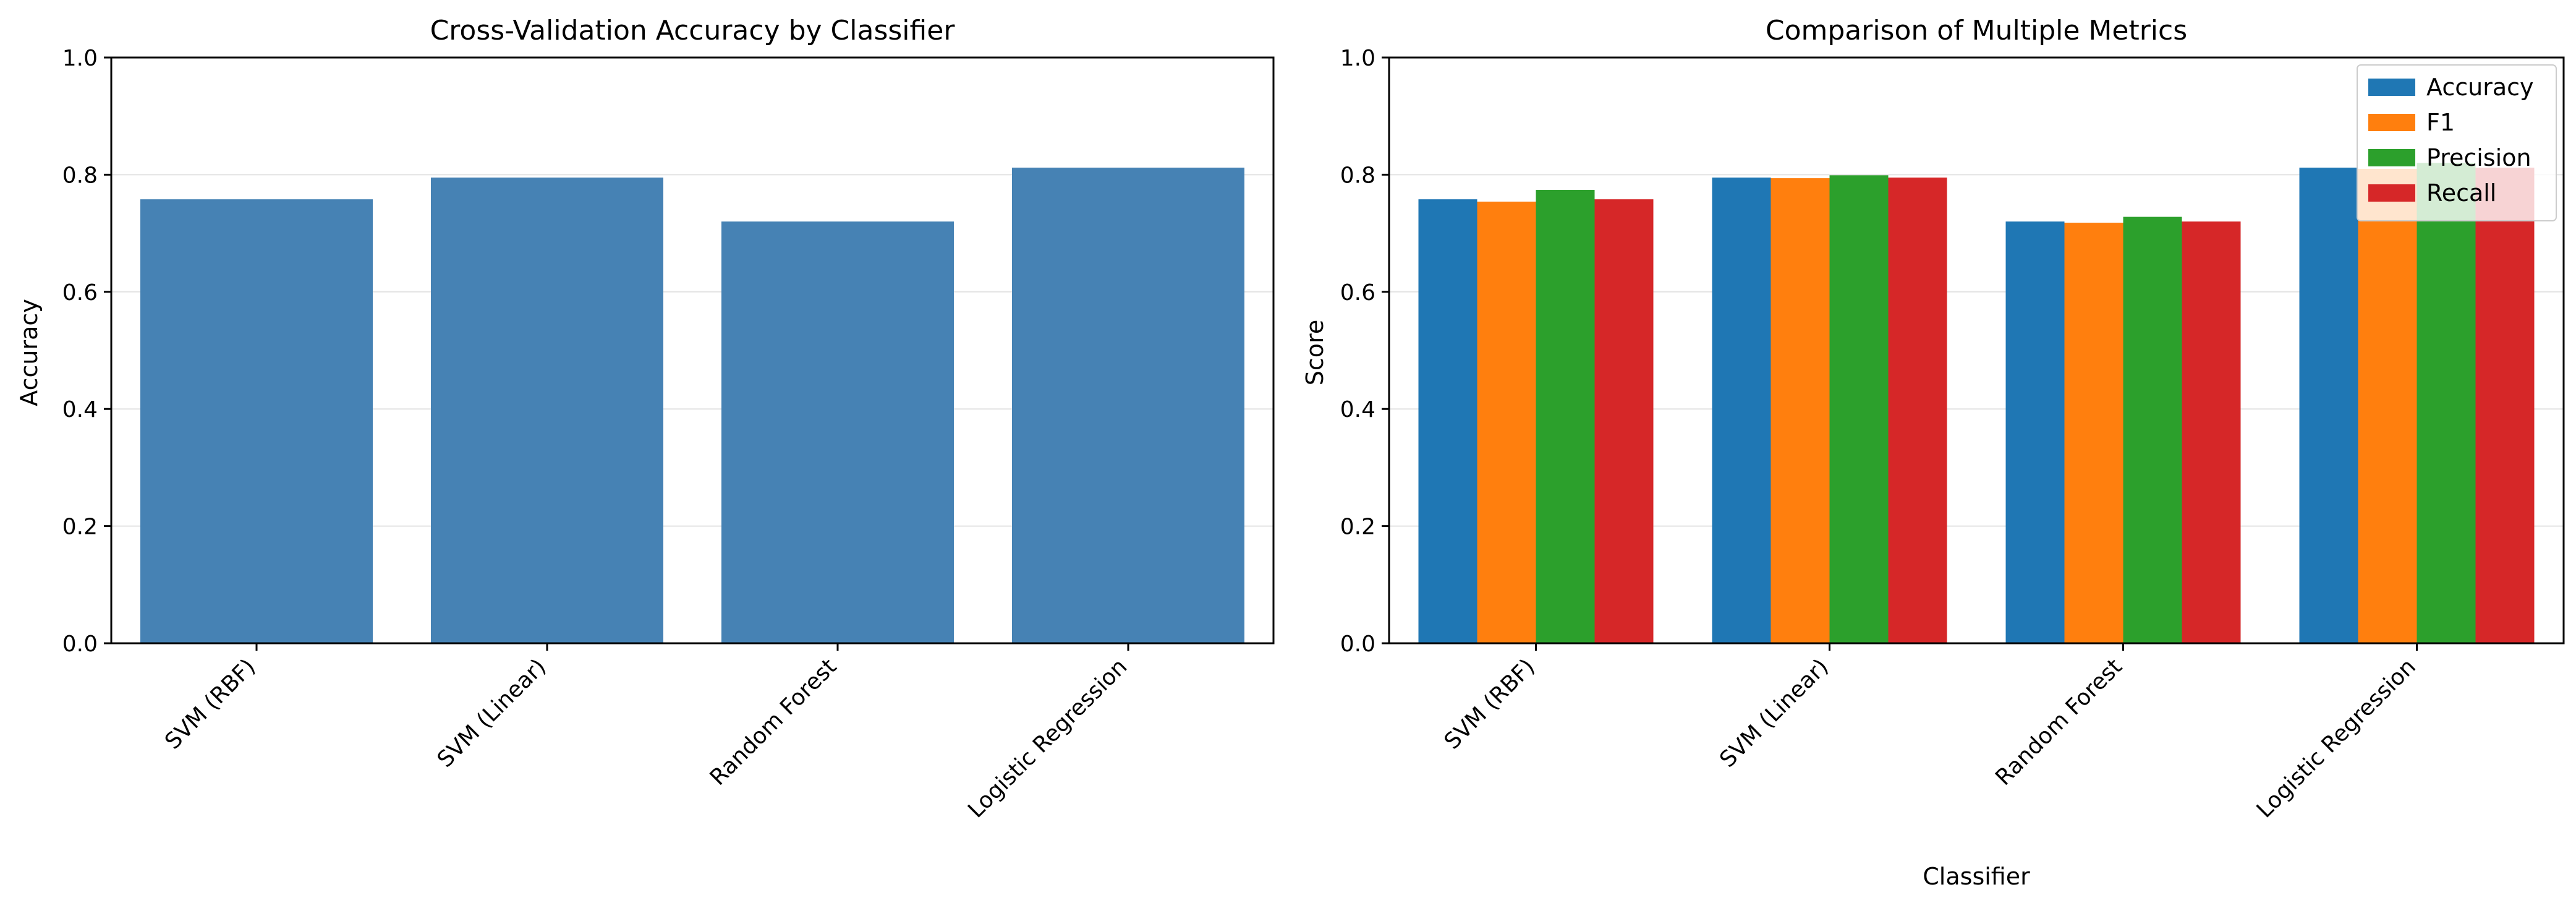 This screenshot has height=908, width=2576. What do you see at coordinates (1976, 30) in the screenshot?
I see `chart-title: Comparison of Multiple Metrics` at bounding box center [1976, 30].